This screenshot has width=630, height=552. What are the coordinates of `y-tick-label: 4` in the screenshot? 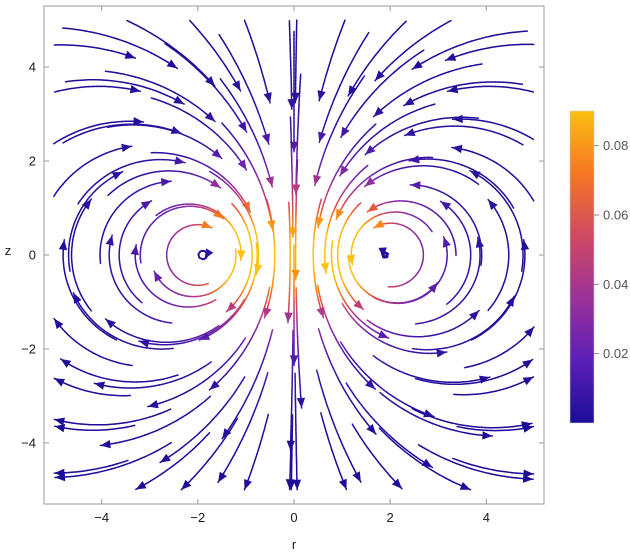 It's located at (32, 67).